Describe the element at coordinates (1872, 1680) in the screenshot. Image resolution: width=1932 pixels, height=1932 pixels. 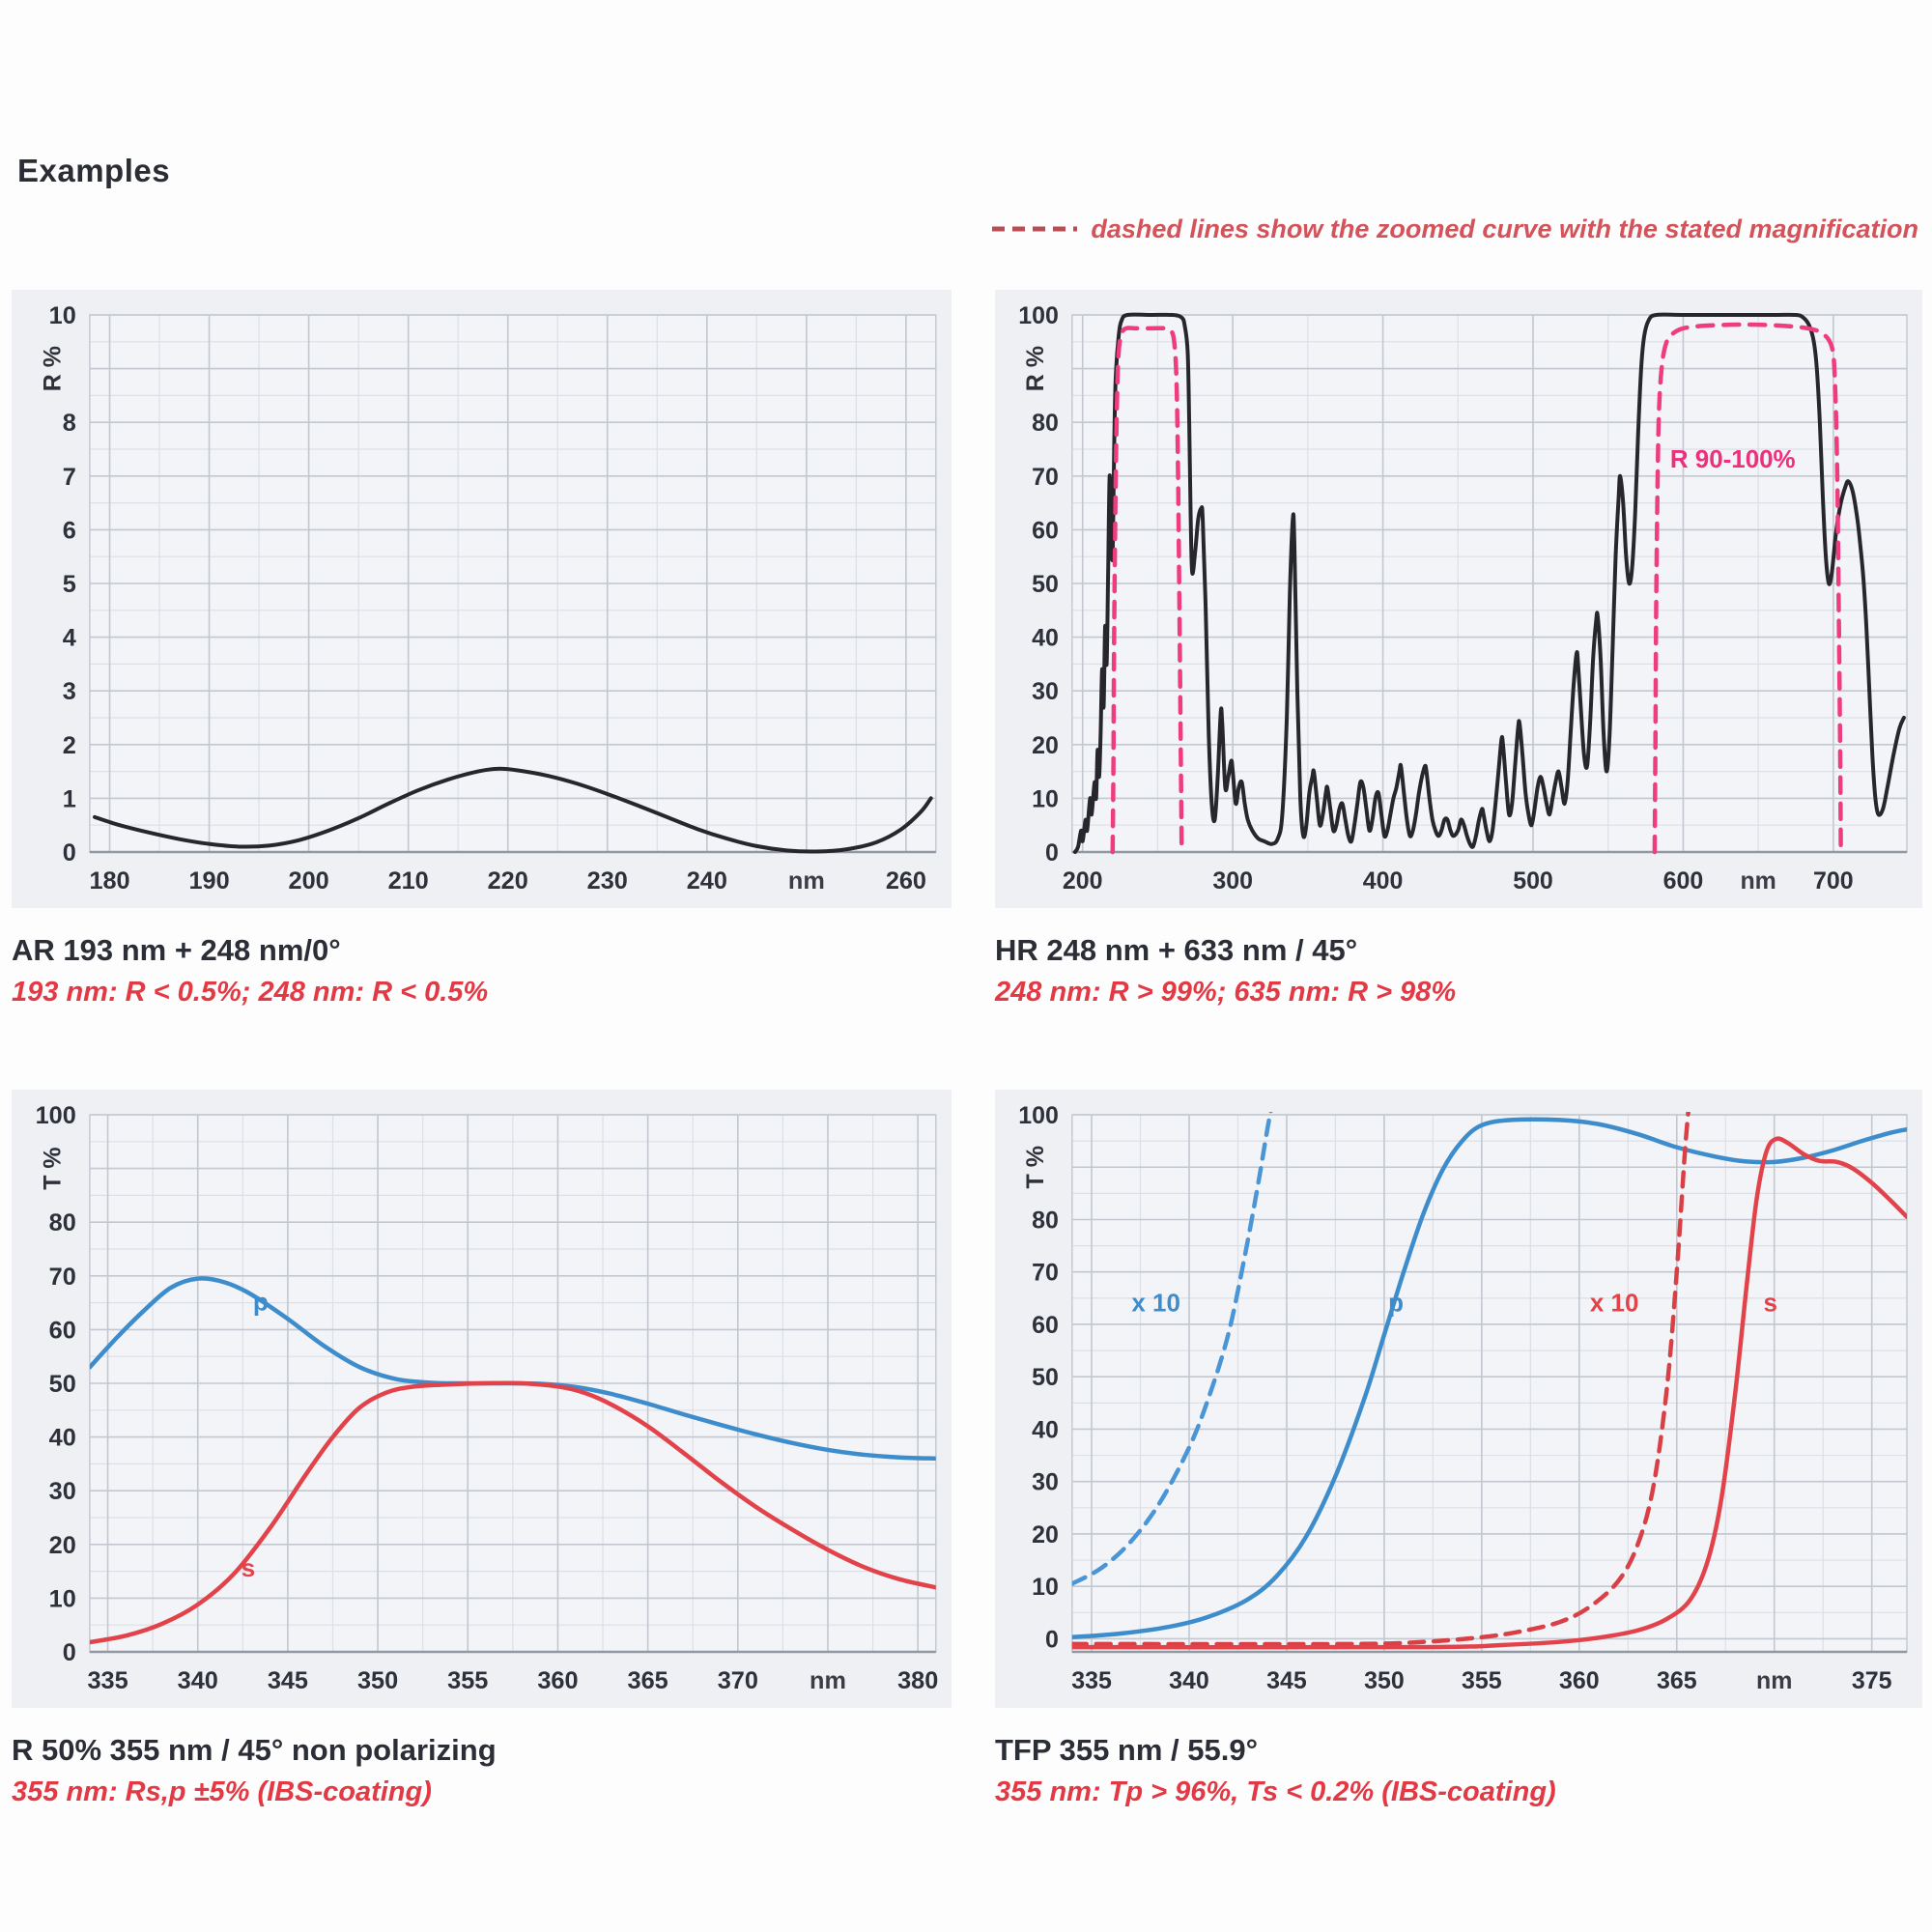
I see `svg-text: 375` at that location.